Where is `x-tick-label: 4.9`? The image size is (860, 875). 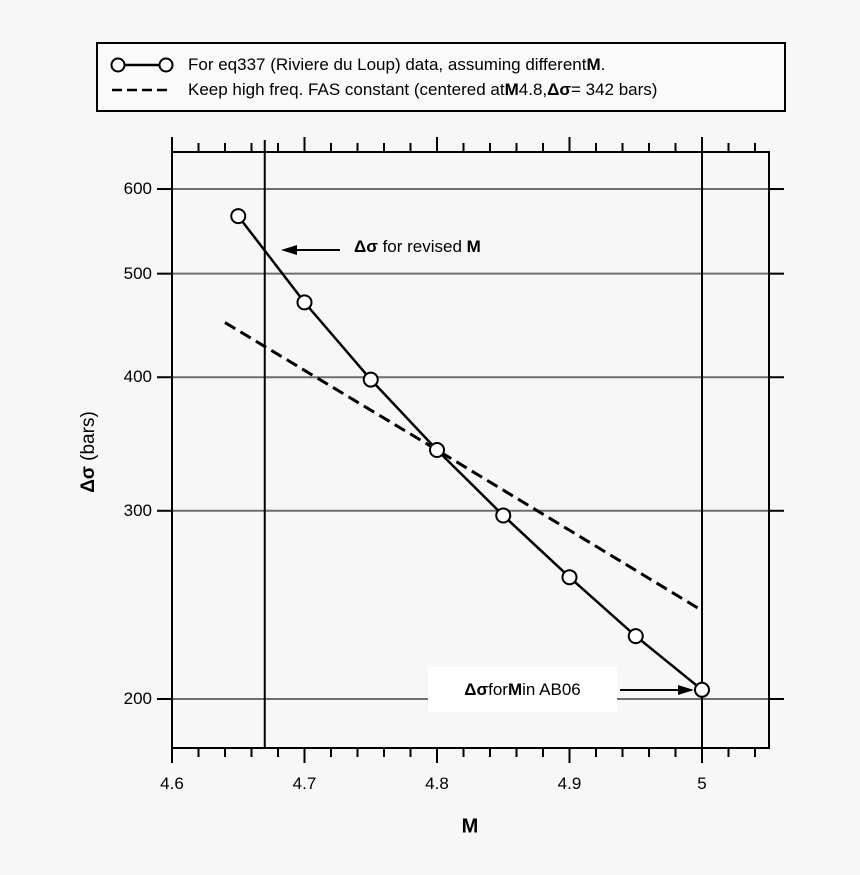 x-tick-label: 4.9 is located at coordinates (569, 783).